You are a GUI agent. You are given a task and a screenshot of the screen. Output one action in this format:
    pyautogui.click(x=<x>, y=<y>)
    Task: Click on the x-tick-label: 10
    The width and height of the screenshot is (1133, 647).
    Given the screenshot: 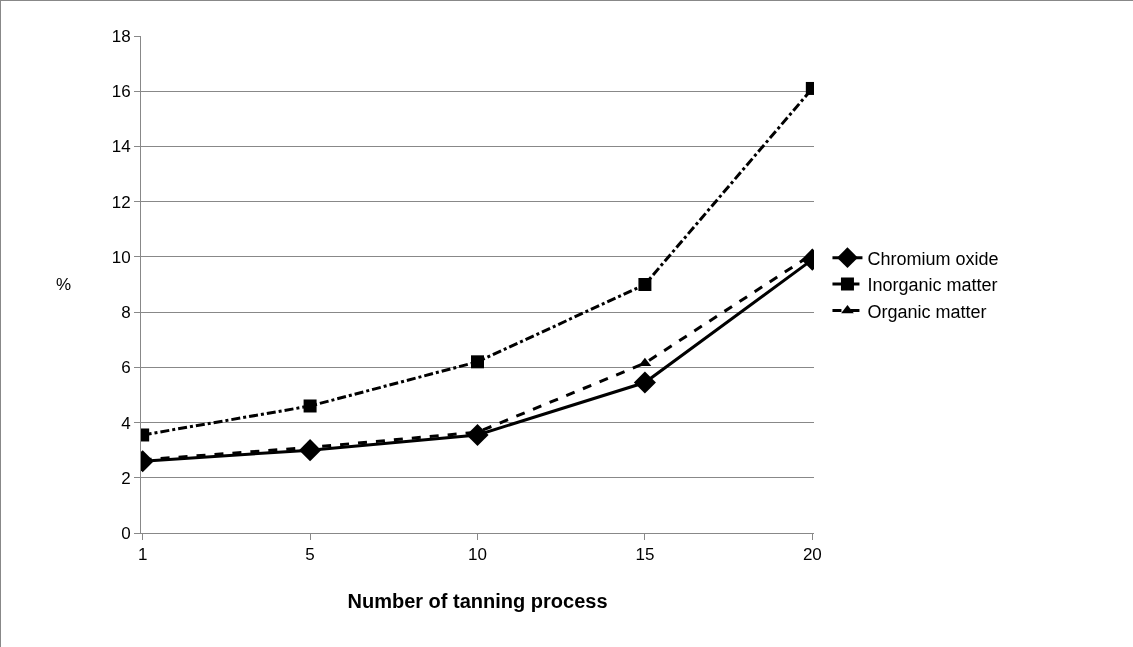 What is the action you would take?
    pyautogui.click(x=477, y=555)
    